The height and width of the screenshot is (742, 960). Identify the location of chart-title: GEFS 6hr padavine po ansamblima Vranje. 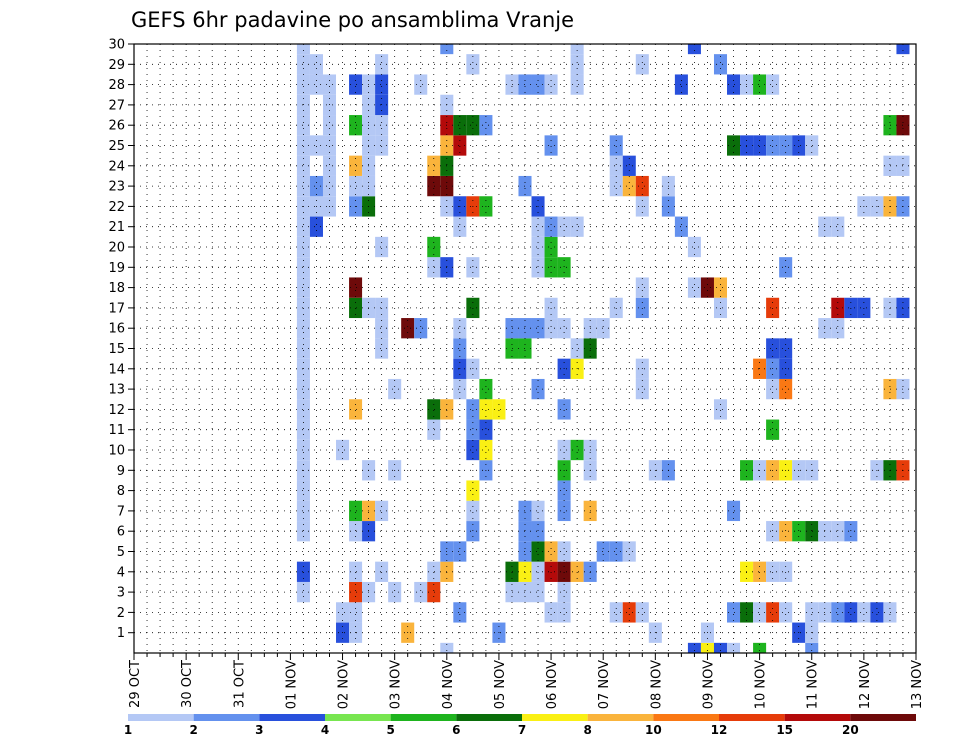
(352, 20).